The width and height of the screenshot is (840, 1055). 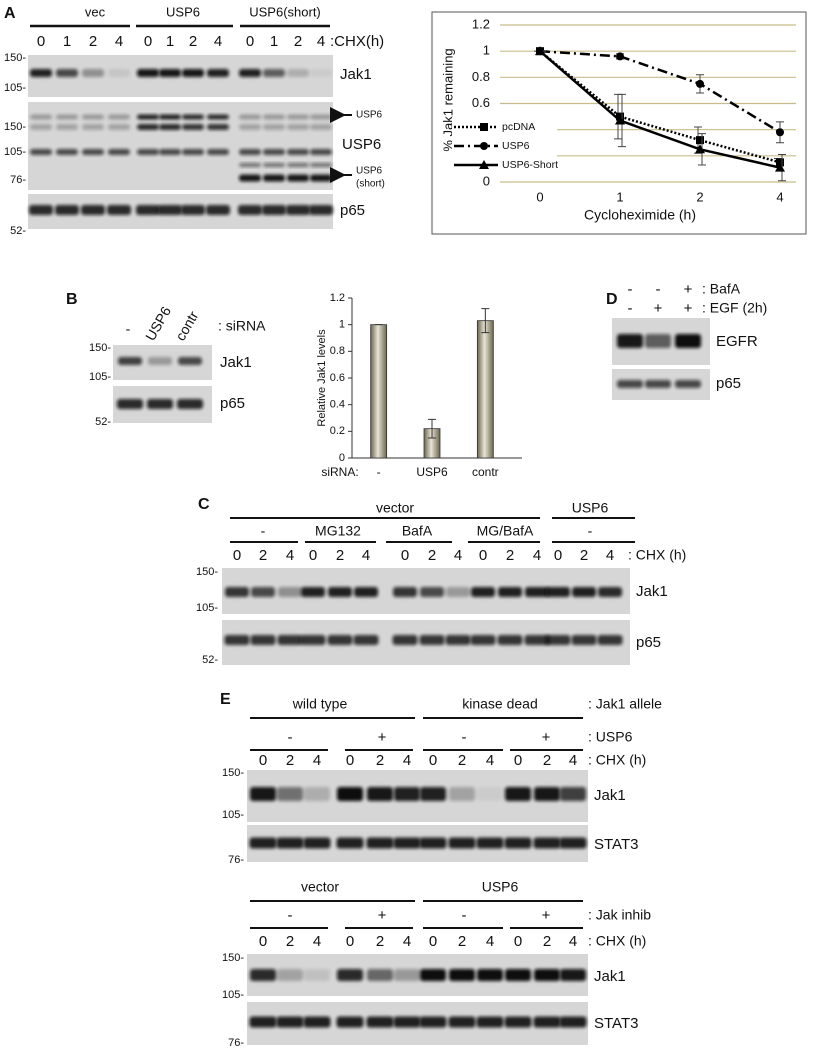 I want to click on lane-axis: :CHX(h), so click(x=357, y=41).